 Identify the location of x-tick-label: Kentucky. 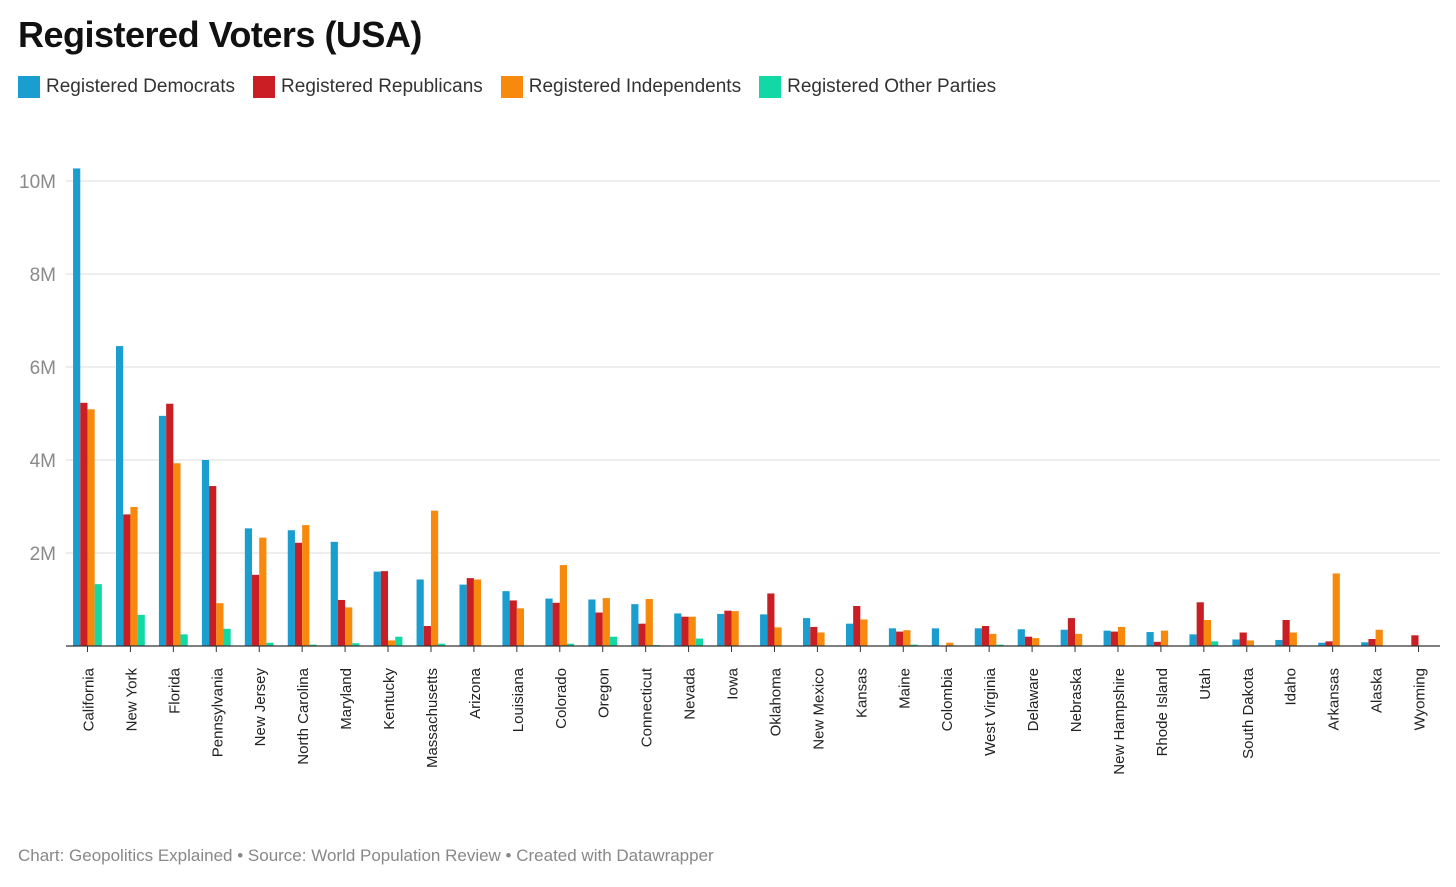
(389, 699).